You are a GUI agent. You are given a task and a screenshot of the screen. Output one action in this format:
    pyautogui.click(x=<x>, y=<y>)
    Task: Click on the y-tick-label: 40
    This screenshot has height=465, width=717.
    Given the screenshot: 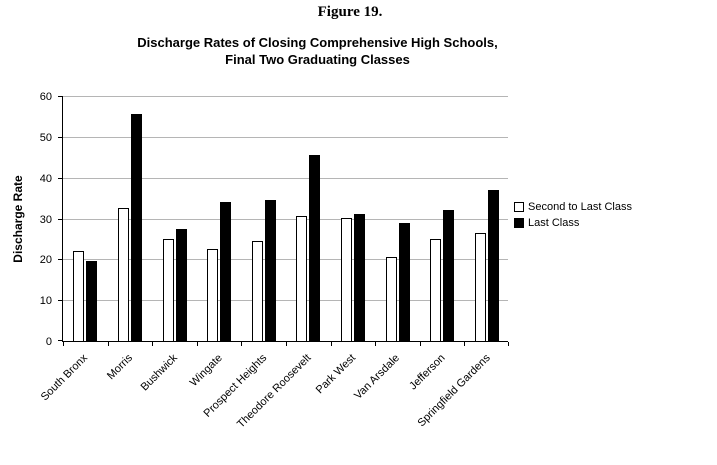 What is the action you would take?
    pyautogui.click(x=45, y=178)
    